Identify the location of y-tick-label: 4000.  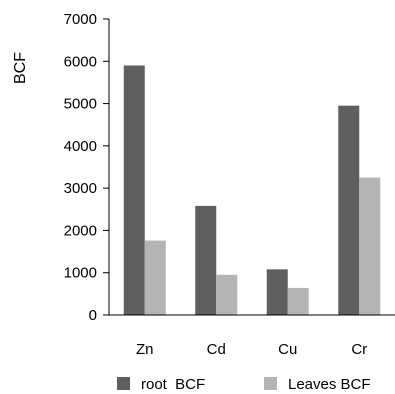
(80, 146).